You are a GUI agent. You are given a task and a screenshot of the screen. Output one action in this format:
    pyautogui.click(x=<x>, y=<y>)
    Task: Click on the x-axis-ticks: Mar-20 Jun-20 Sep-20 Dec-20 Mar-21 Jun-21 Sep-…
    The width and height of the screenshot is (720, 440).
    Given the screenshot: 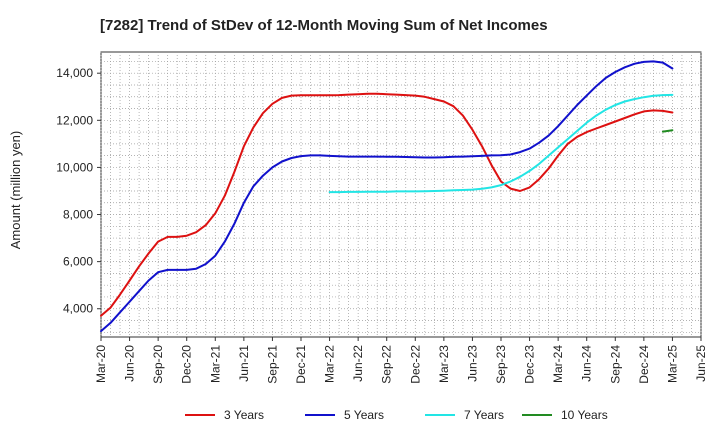 What is the action you would take?
    pyautogui.click(x=401, y=360)
    